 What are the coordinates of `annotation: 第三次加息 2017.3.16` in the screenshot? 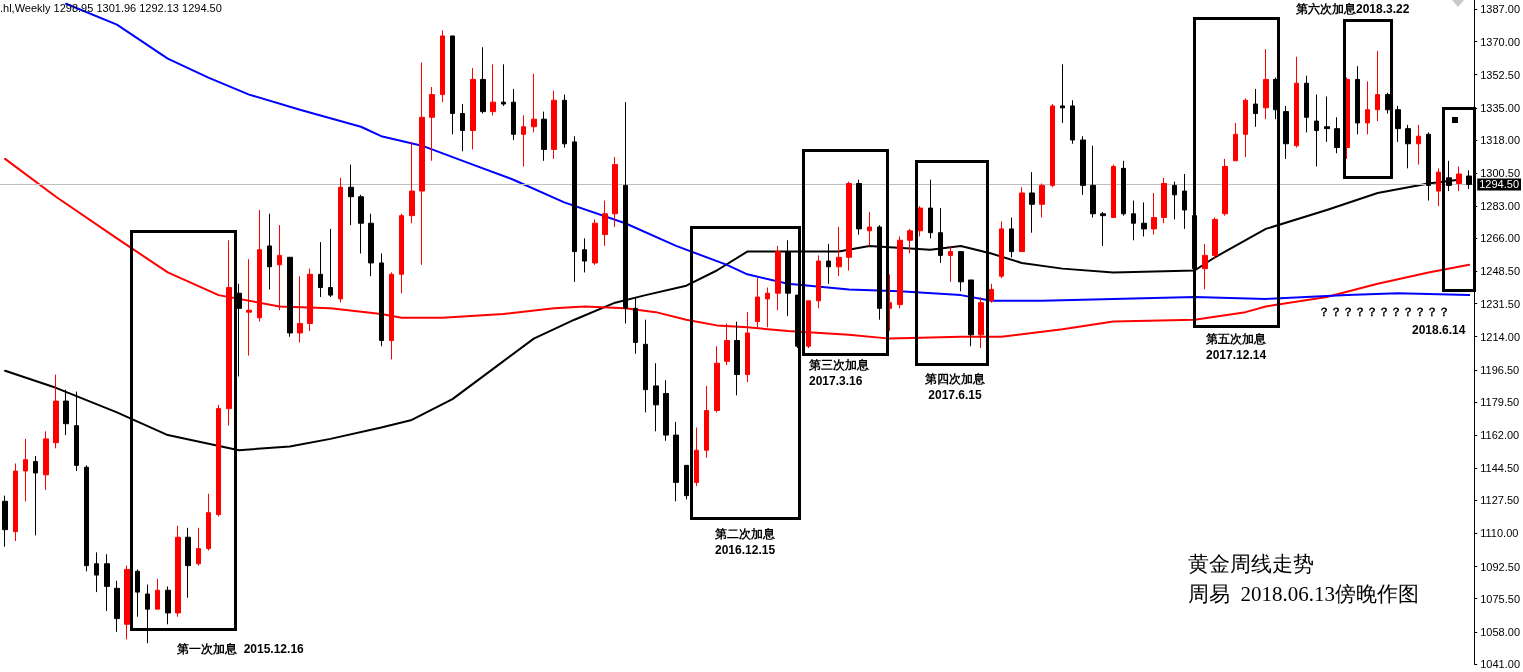 It's located at (839, 373).